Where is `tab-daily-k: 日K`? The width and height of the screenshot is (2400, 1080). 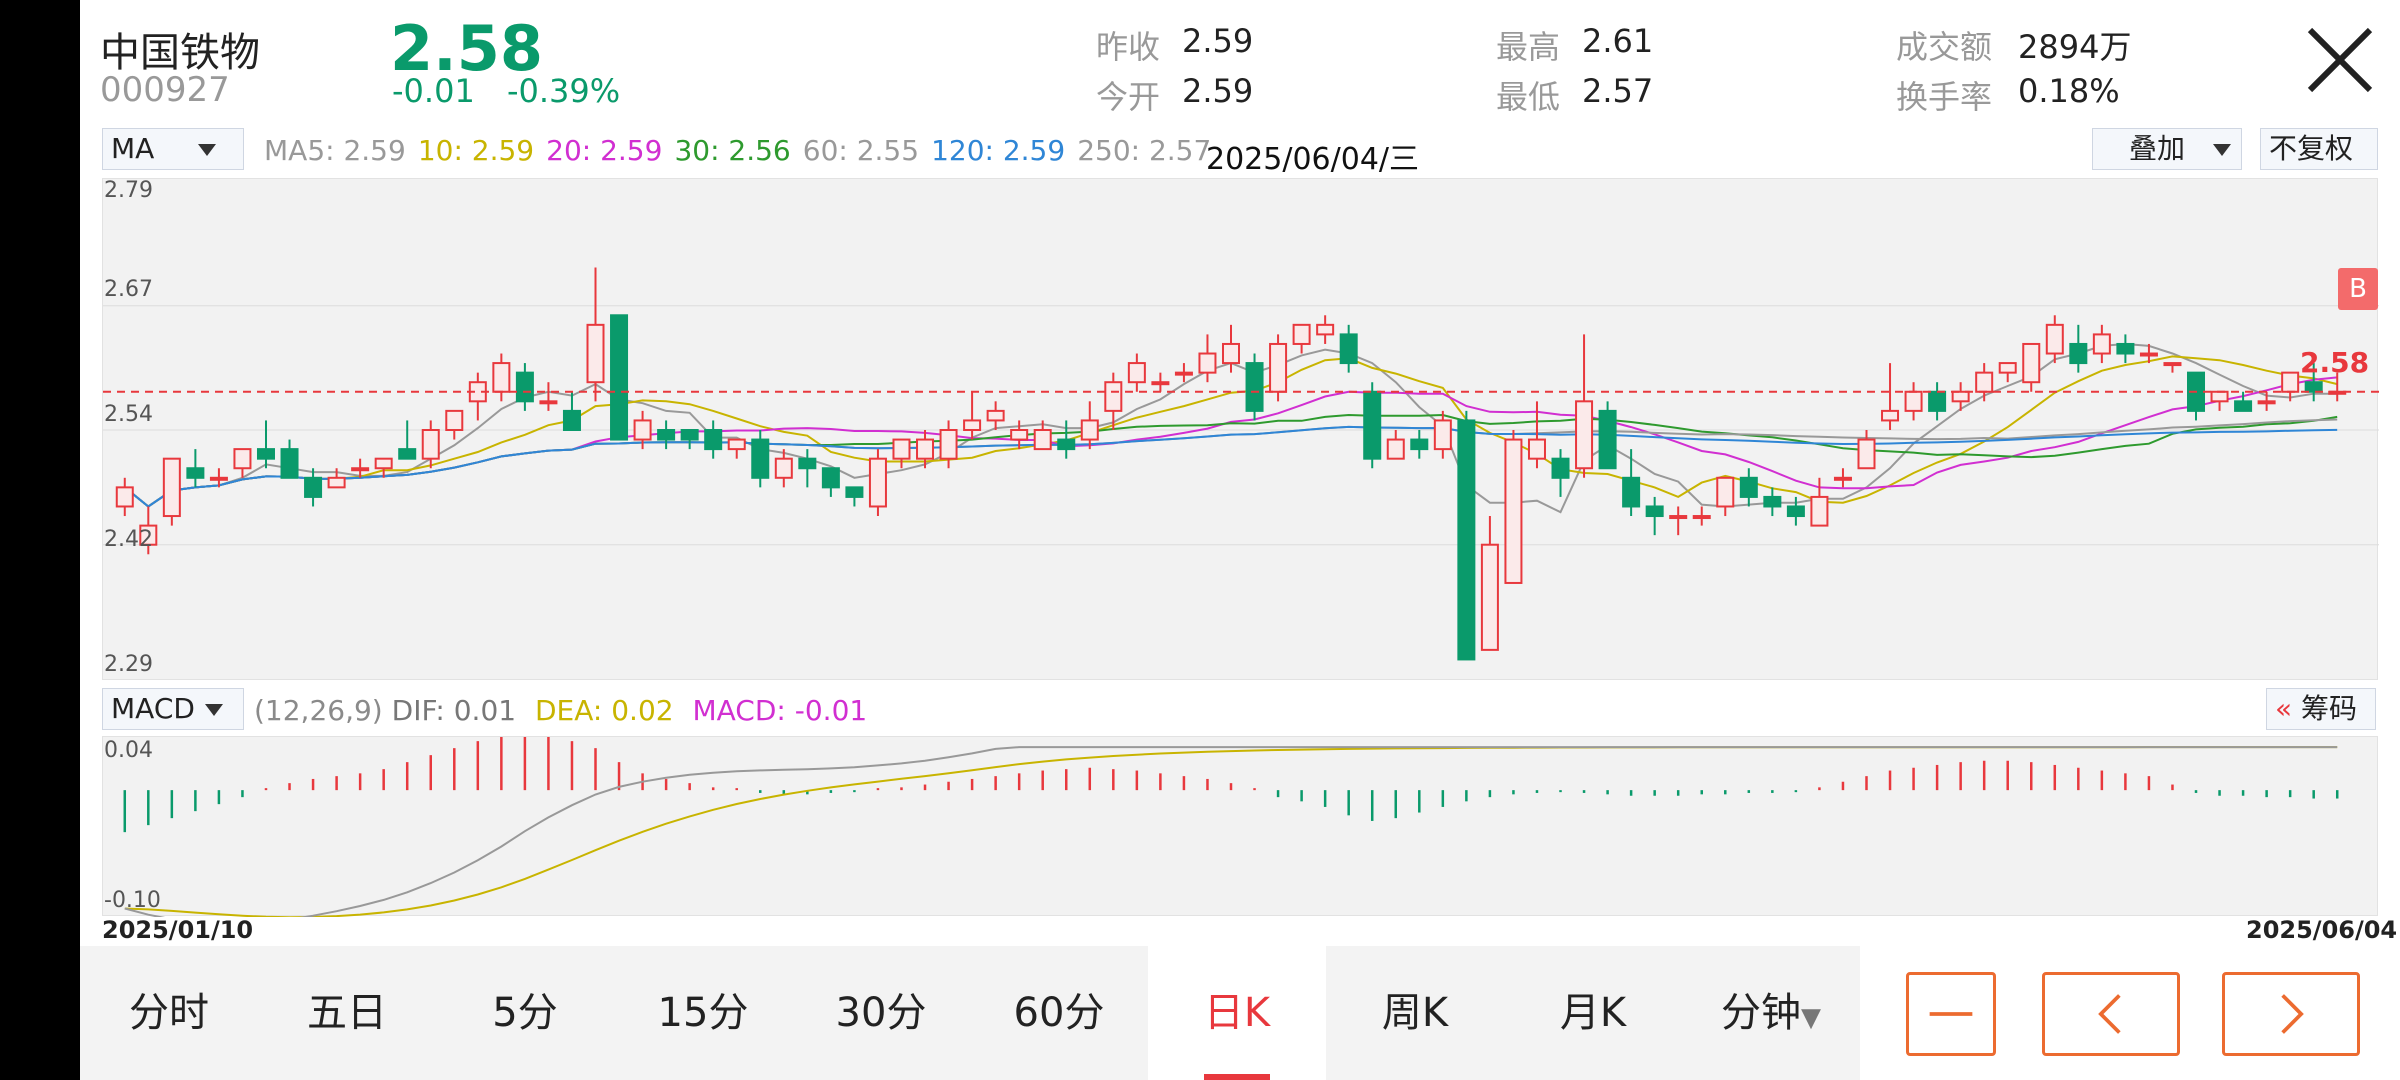 tab-daily-k: 日K is located at coordinates (1237, 1013).